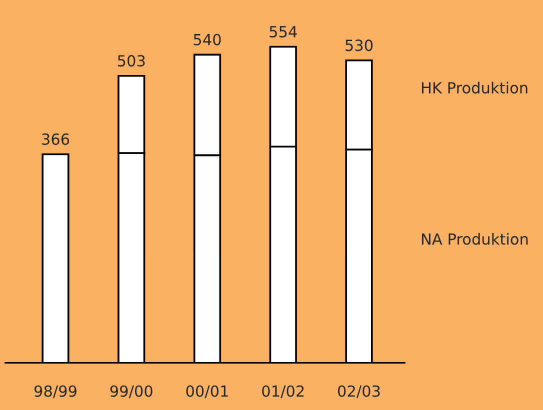 Image resolution: width=543 pixels, height=410 pixels. I want to click on text: NA Produktion, so click(475, 238).